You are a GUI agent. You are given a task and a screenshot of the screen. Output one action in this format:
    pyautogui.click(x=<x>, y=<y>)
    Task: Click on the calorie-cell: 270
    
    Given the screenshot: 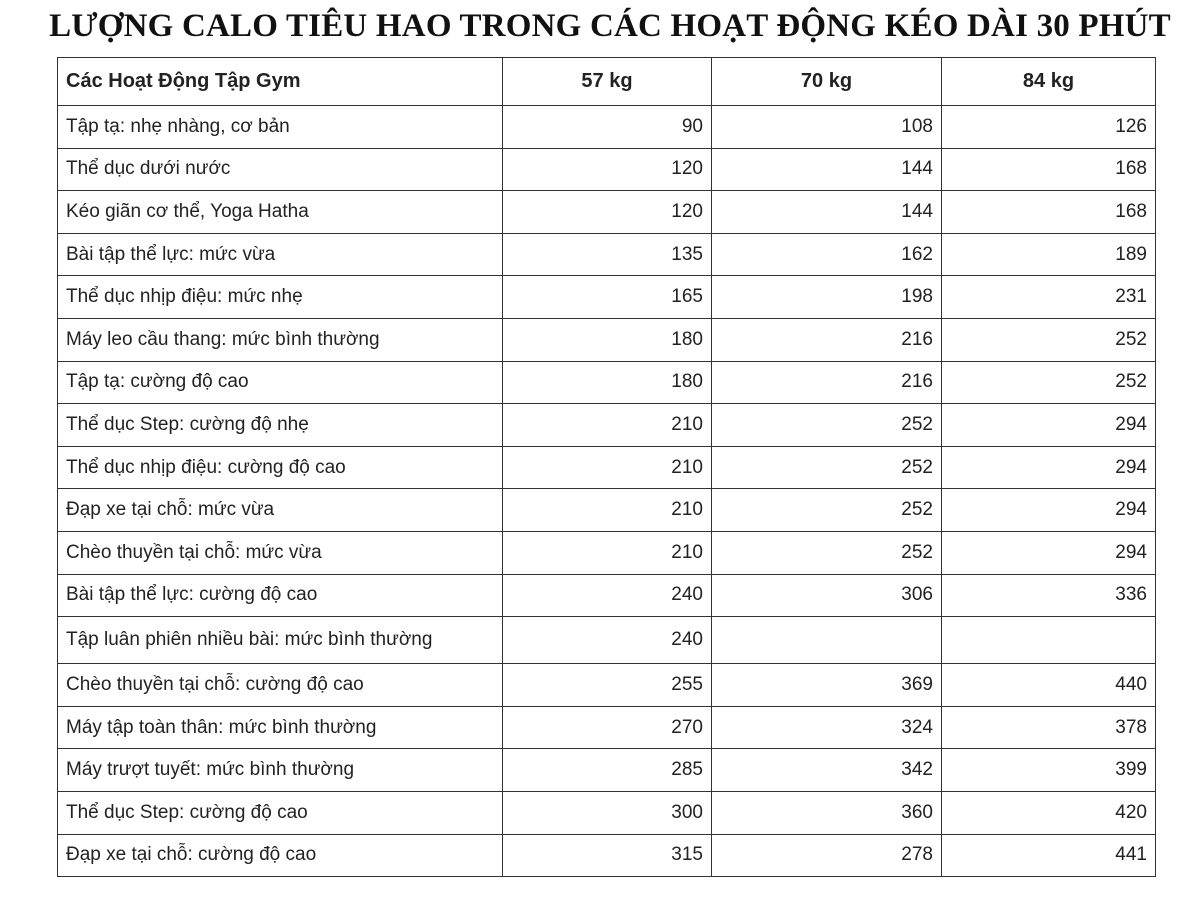 What is the action you would take?
    pyautogui.click(x=607, y=727)
    